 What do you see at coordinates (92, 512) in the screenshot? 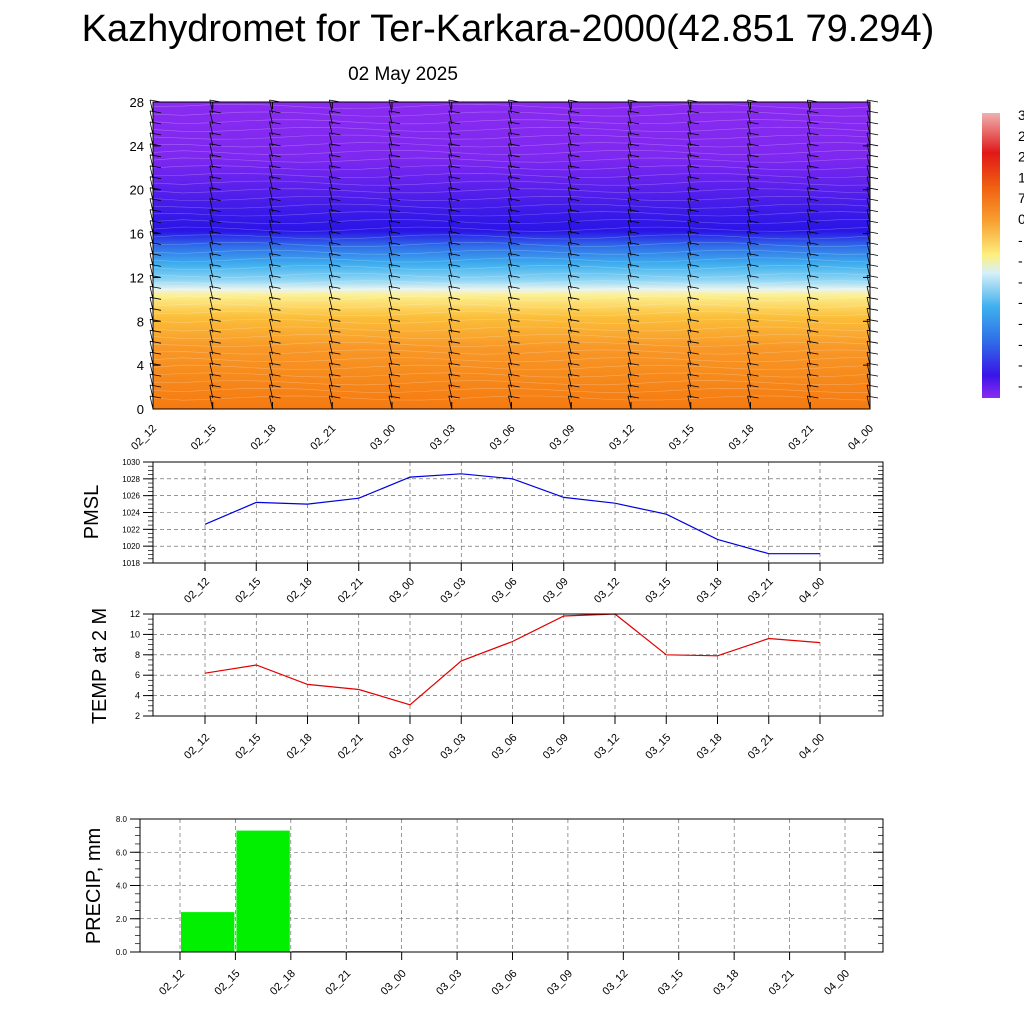
I see `pmsl-axis-label: PMSL` at bounding box center [92, 512].